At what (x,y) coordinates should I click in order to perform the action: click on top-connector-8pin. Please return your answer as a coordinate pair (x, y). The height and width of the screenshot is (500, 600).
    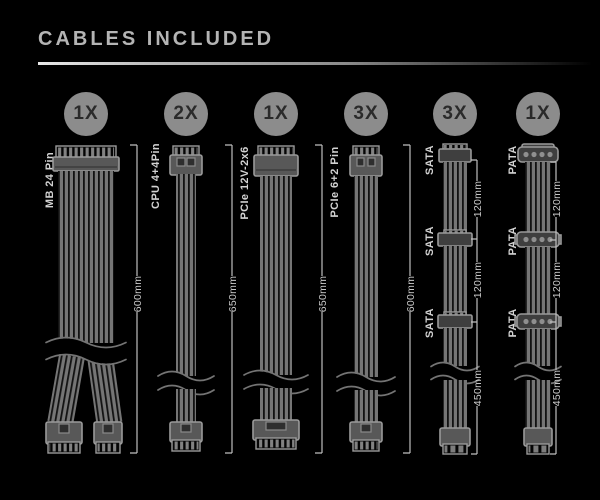
    Looking at the image, I should click on (366, 161).